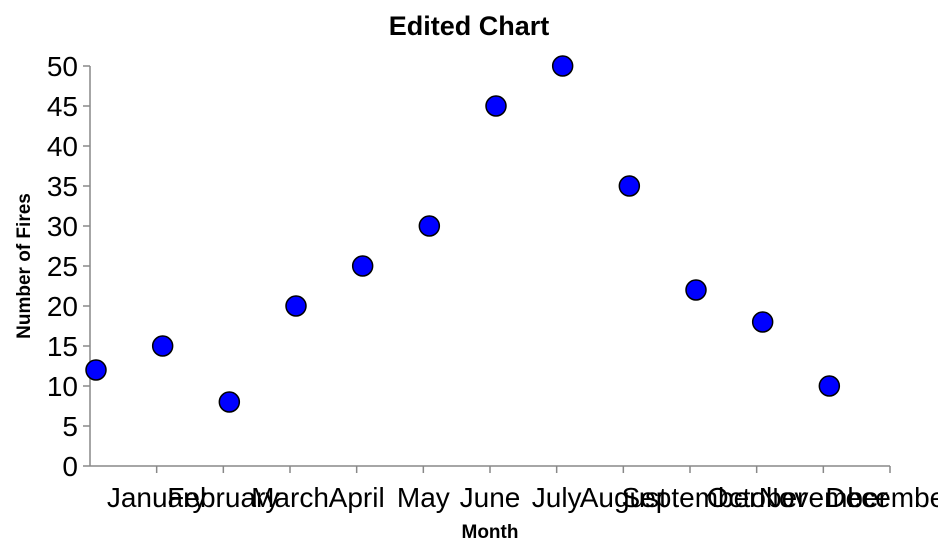  I want to click on y-tick-label: 45, so click(62, 106).